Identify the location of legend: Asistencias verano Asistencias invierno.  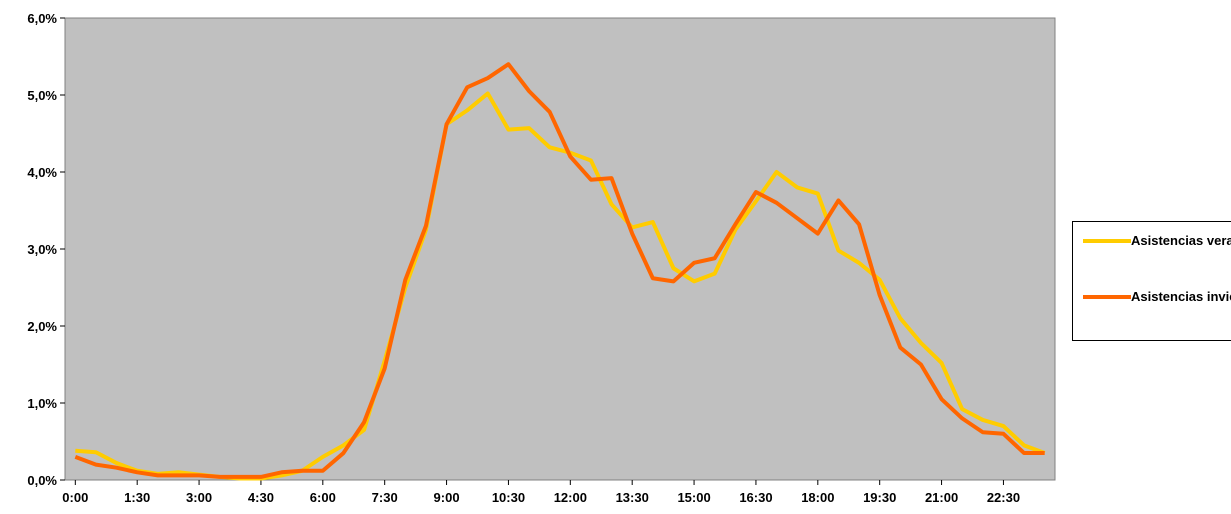
(1151, 281).